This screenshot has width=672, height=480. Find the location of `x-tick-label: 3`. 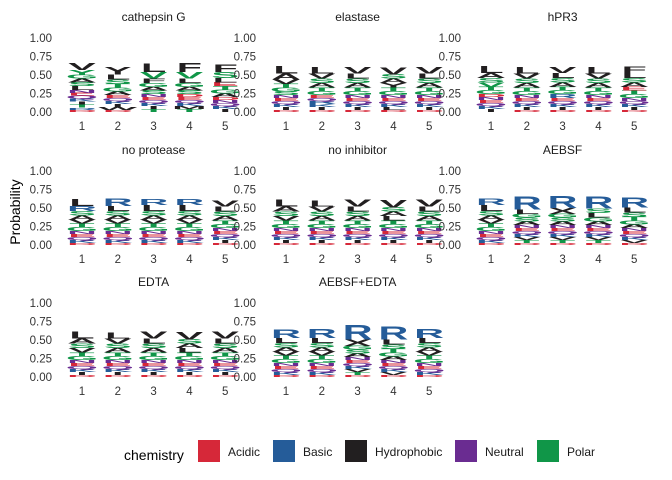

x-tick-label: 3 is located at coordinates (153, 127).